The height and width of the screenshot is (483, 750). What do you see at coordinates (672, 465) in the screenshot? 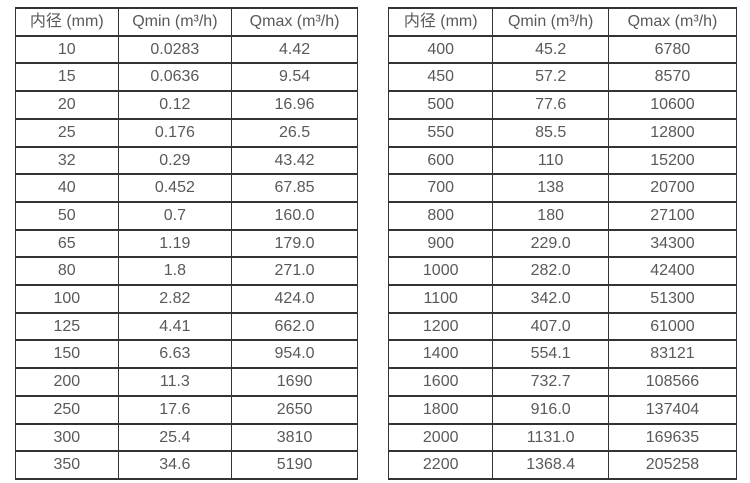
I see `table-cell: 205258` at bounding box center [672, 465].